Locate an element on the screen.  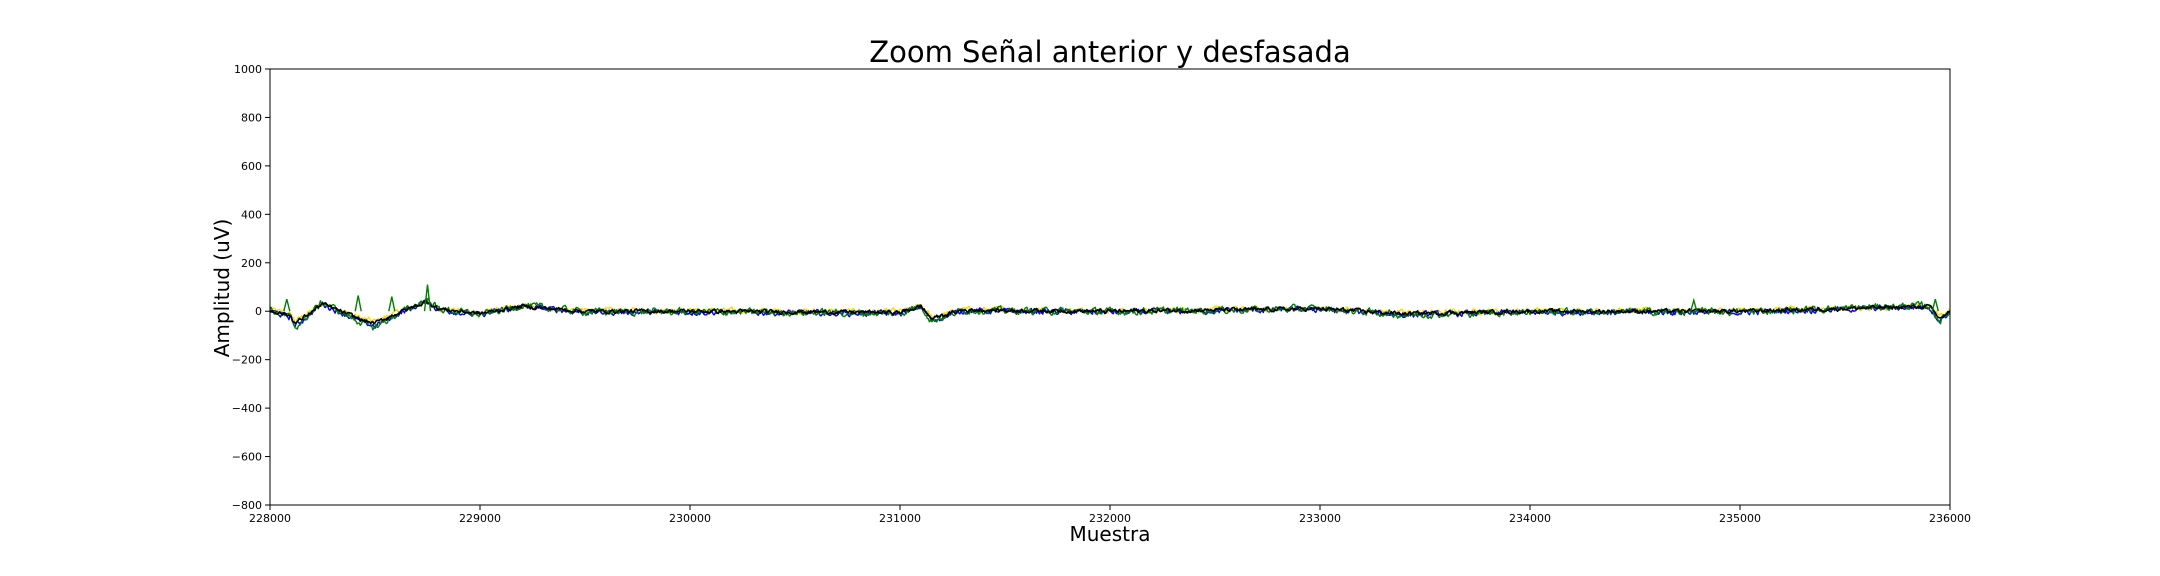
x-tick-label: 232000 is located at coordinates (1110, 518).